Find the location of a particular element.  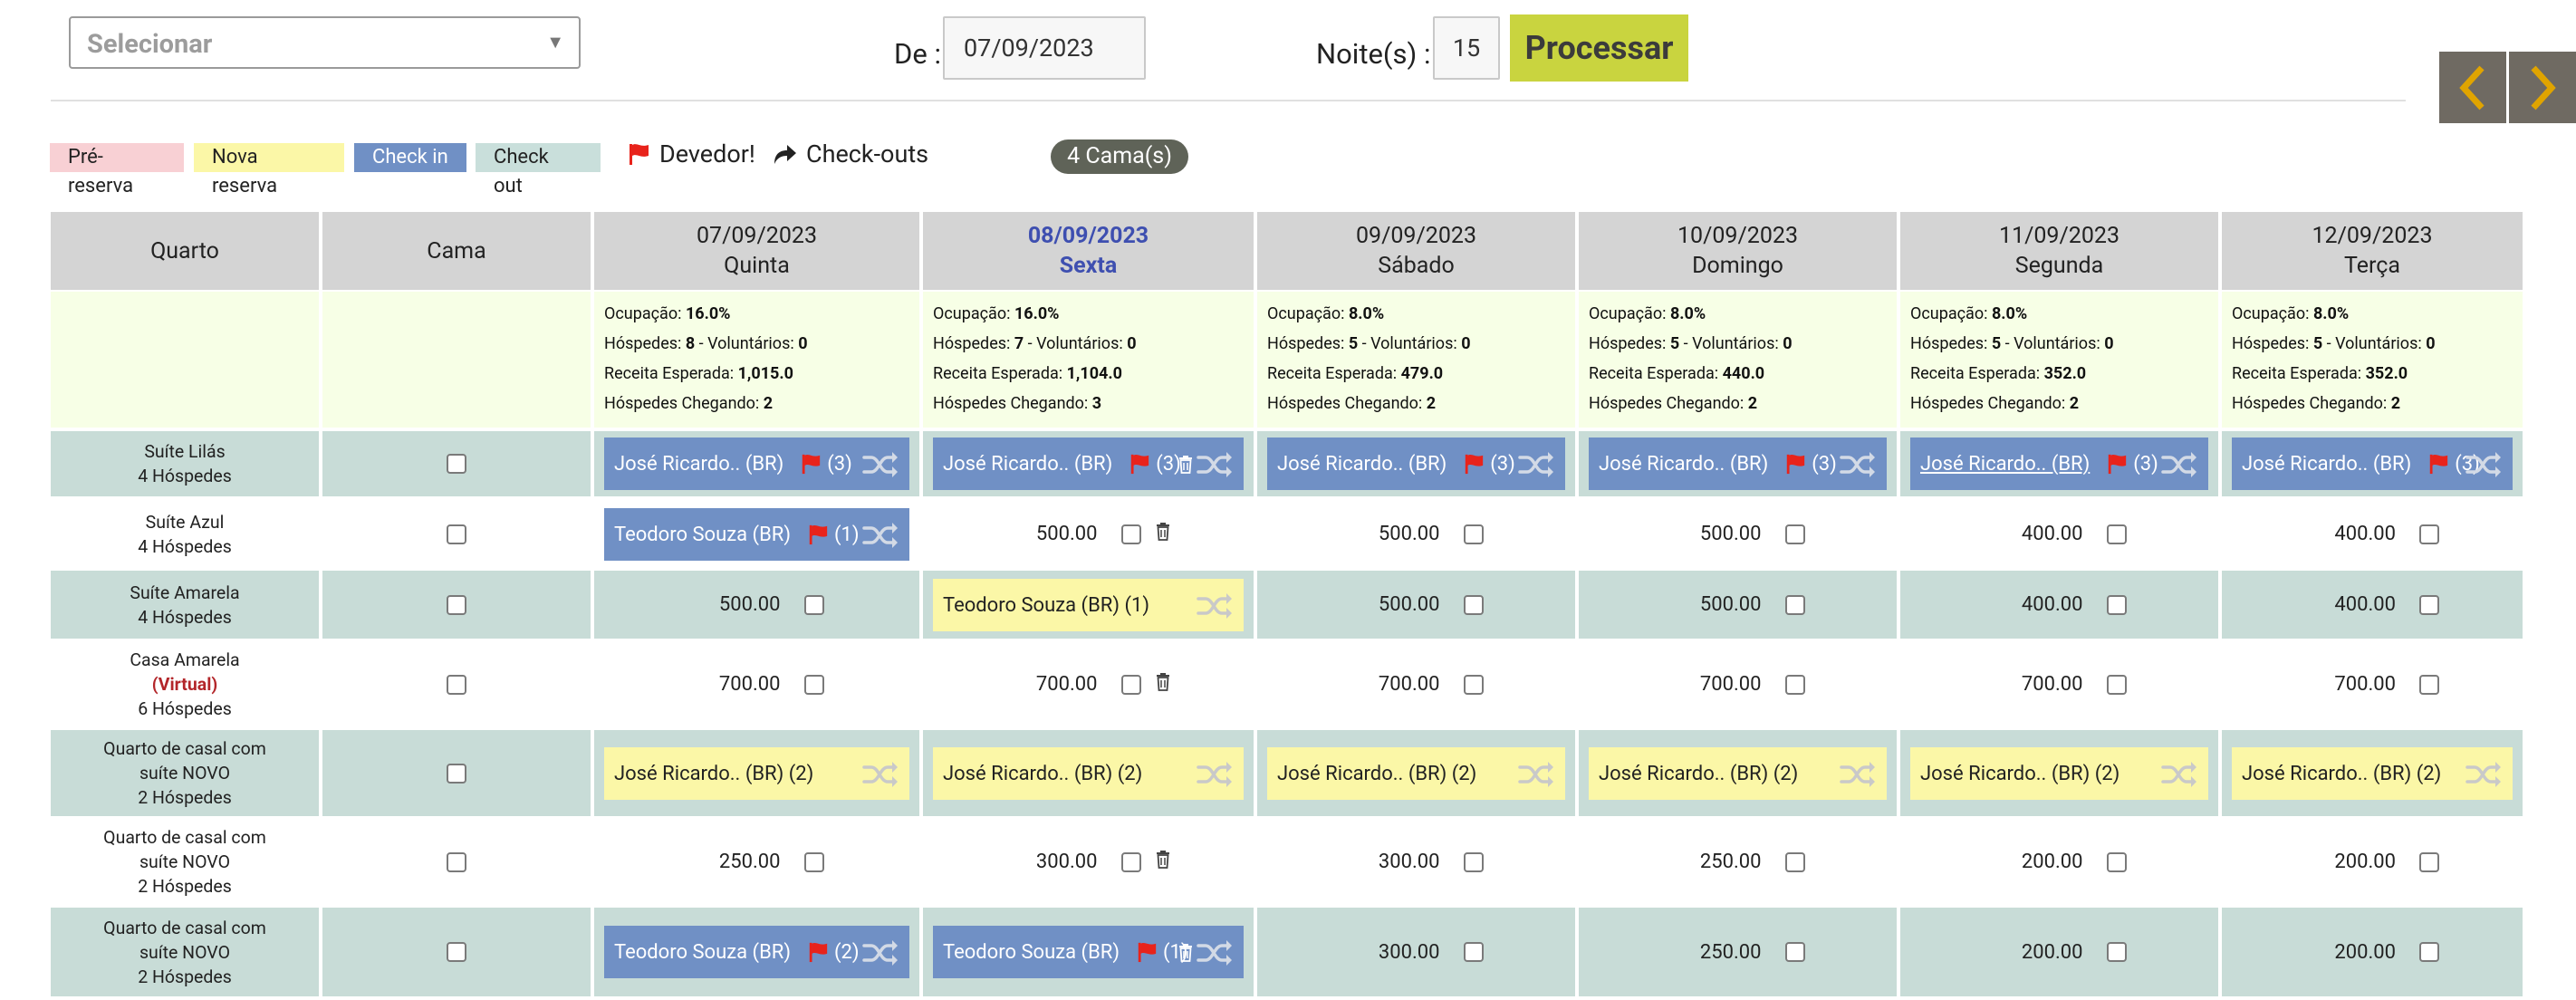

day-header: 12/09/2023 Terça is located at coordinates (2372, 251).